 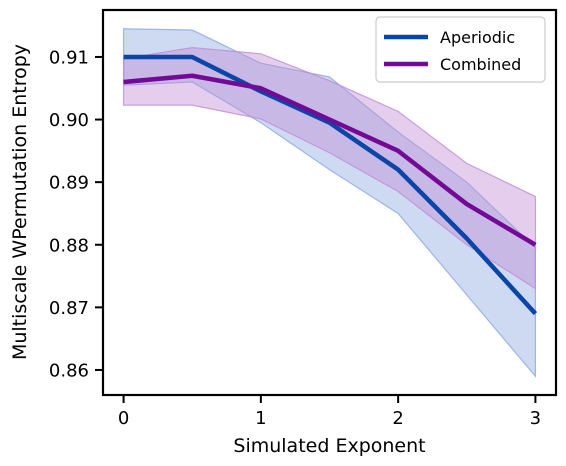 I want to click on y-axis-title: Multiscale WPermutation Entropy, so click(x=20, y=202).